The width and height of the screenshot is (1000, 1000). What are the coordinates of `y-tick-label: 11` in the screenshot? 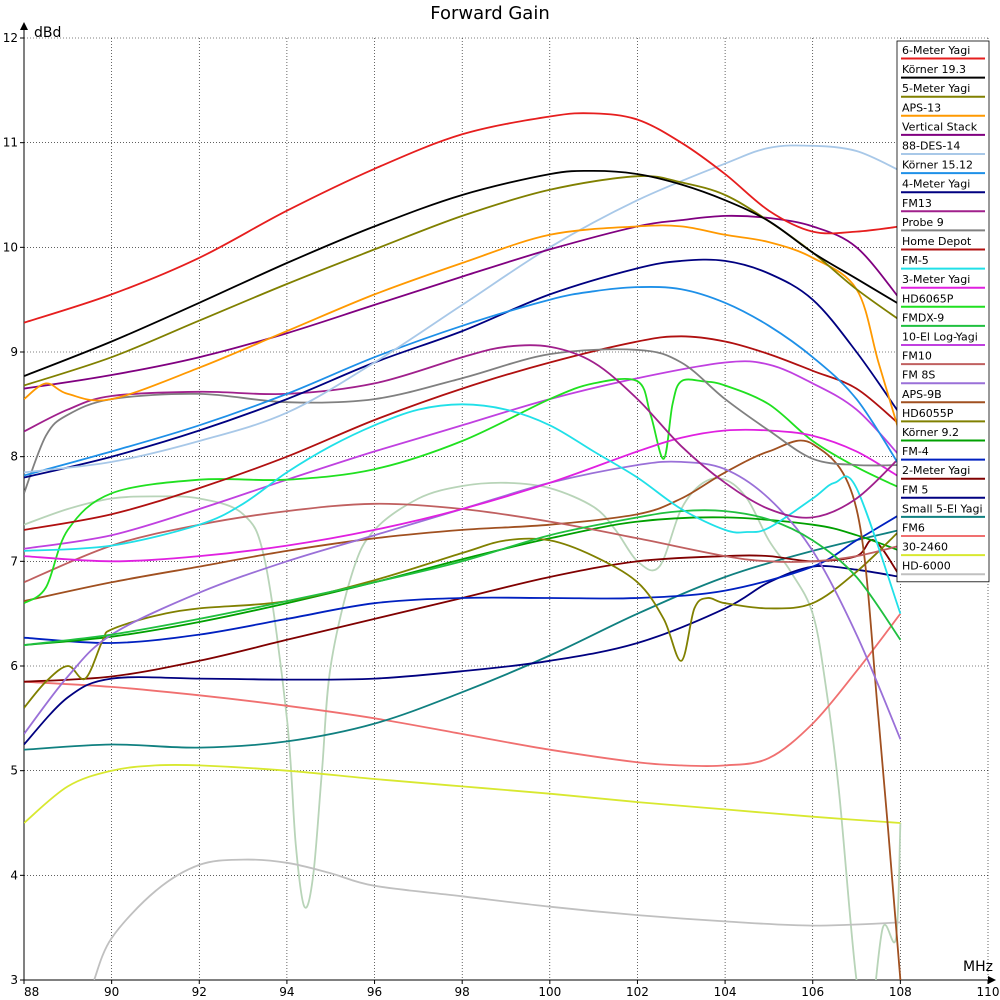 It's located at (10, 143).